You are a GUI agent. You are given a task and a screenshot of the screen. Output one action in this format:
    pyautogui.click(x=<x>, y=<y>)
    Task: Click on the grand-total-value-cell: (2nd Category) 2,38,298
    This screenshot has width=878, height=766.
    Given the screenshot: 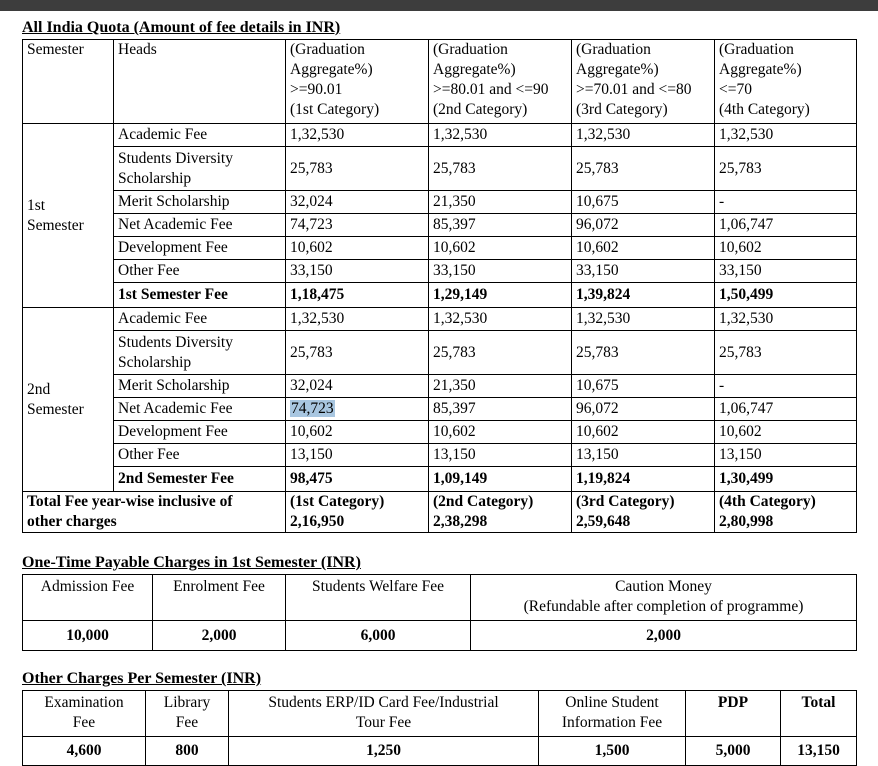 What is the action you would take?
    pyautogui.click(x=500, y=512)
    